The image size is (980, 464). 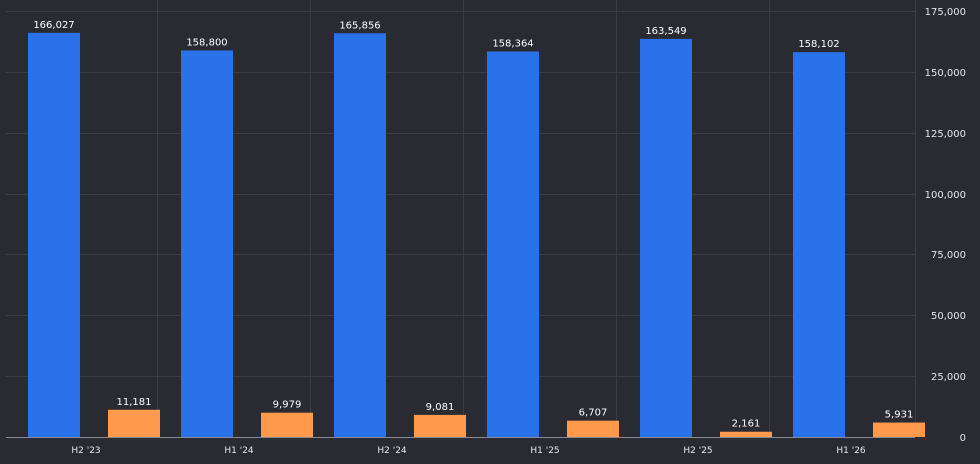 What do you see at coordinates (134, 402) in the screenshot?
I see `data-label: 11,181` at bounding box center [134, 402].